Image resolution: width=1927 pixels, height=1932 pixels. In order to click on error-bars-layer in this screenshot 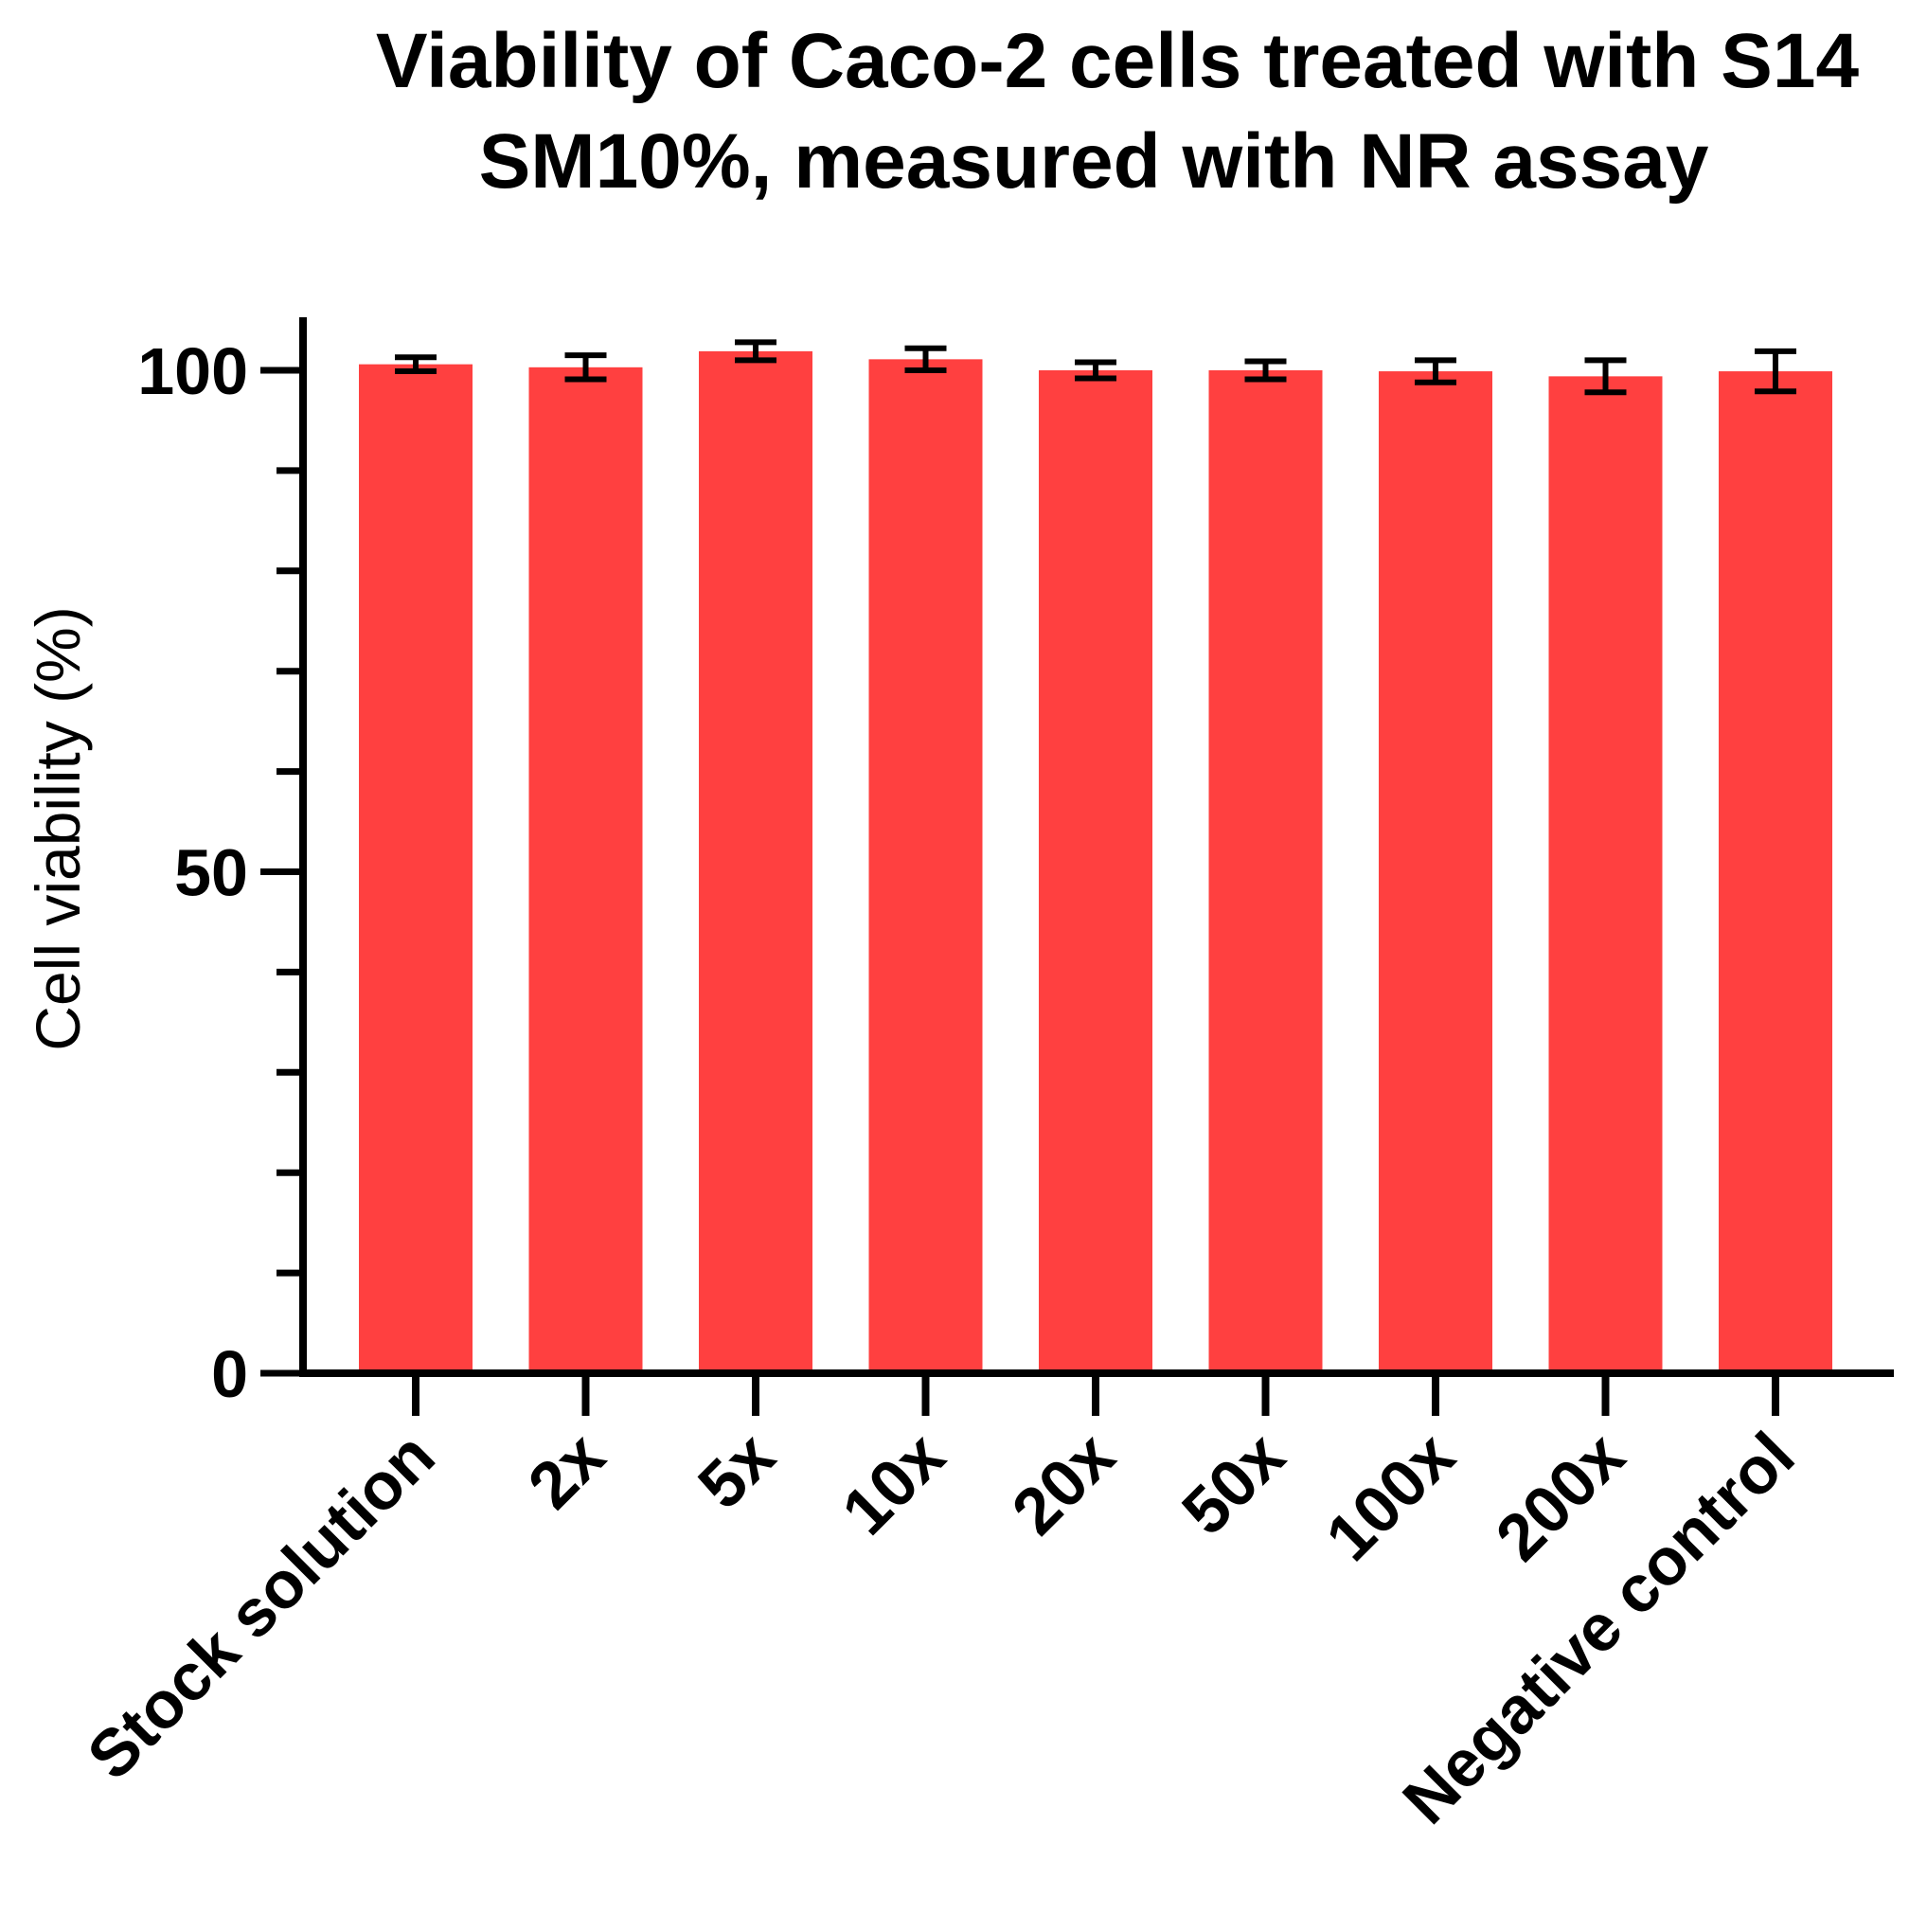, I will do `click(1095, 367)`.